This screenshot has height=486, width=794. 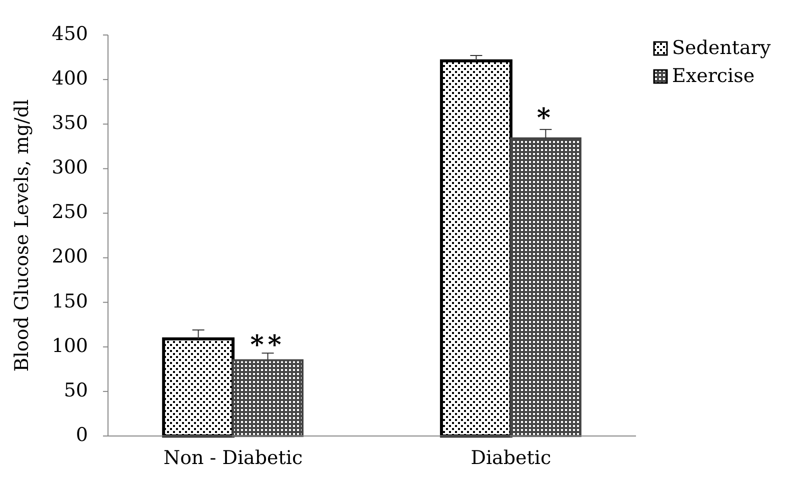 What do you see at coordinates (511, 458) in the screenshot?
I see `x-tick-label: Diabetic` at bounding box center [511, 458].